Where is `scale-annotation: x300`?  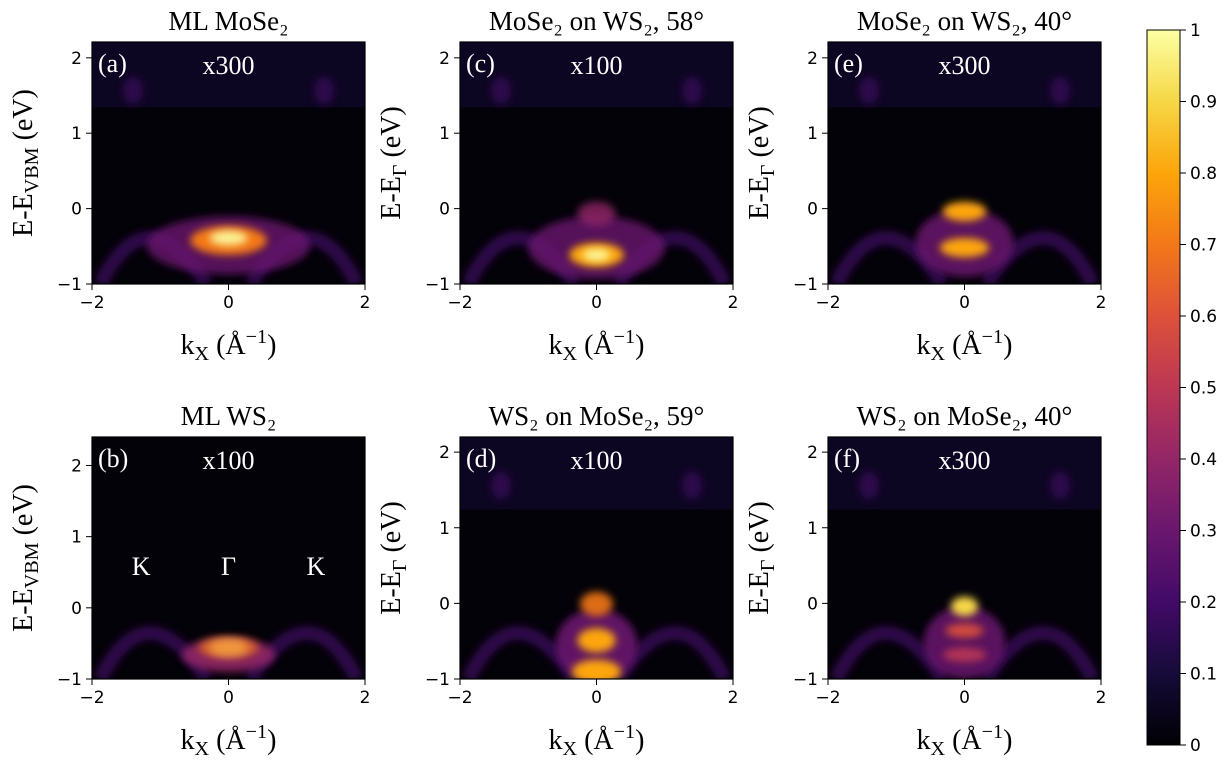
scale-annotation: x300 is located at coordinates (965, 460).